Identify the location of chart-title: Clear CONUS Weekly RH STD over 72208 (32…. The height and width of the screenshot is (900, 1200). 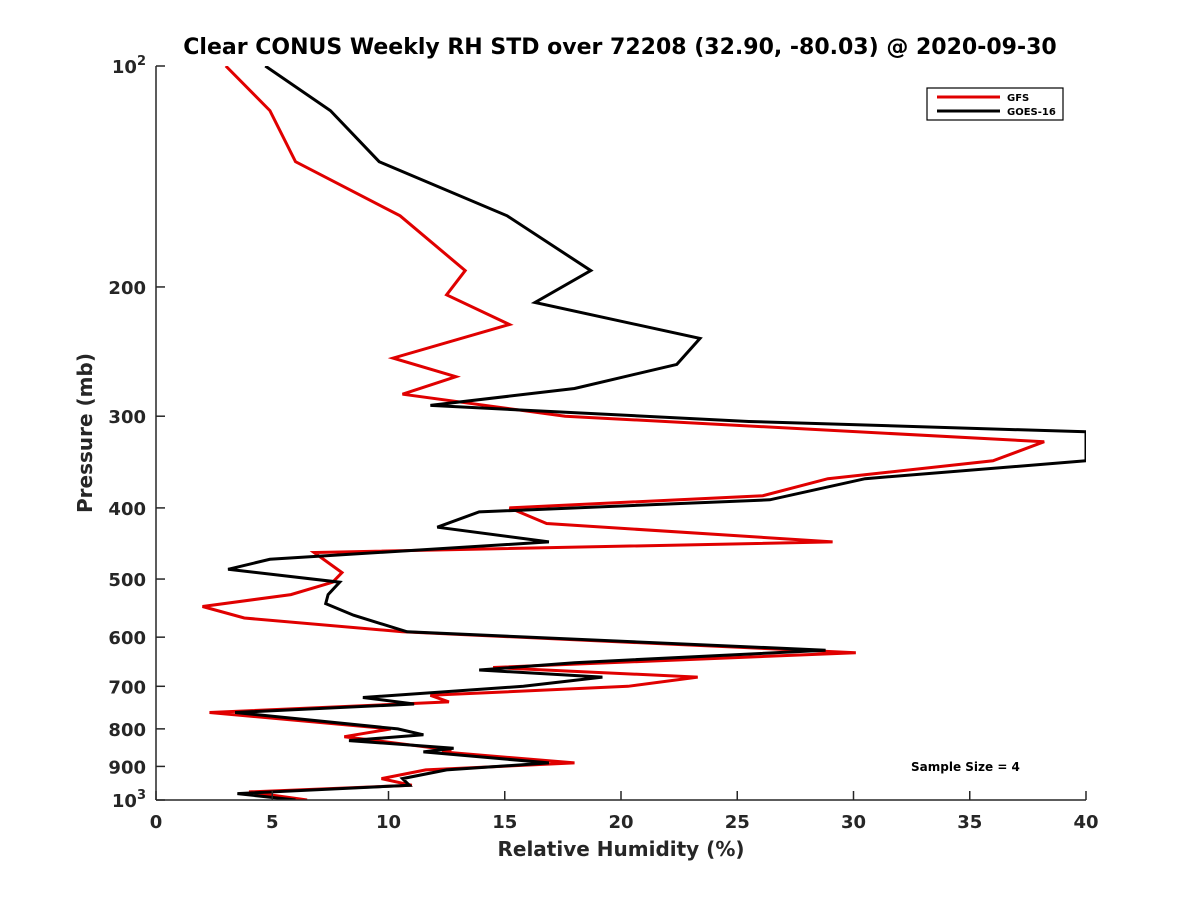
(619, 47).